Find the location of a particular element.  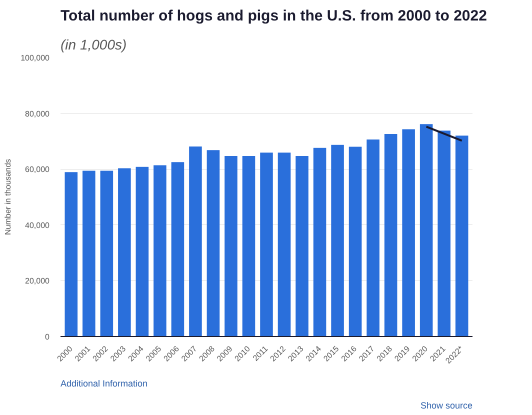

y-tick-label: 20,000 is located at coordinates (37, 281).